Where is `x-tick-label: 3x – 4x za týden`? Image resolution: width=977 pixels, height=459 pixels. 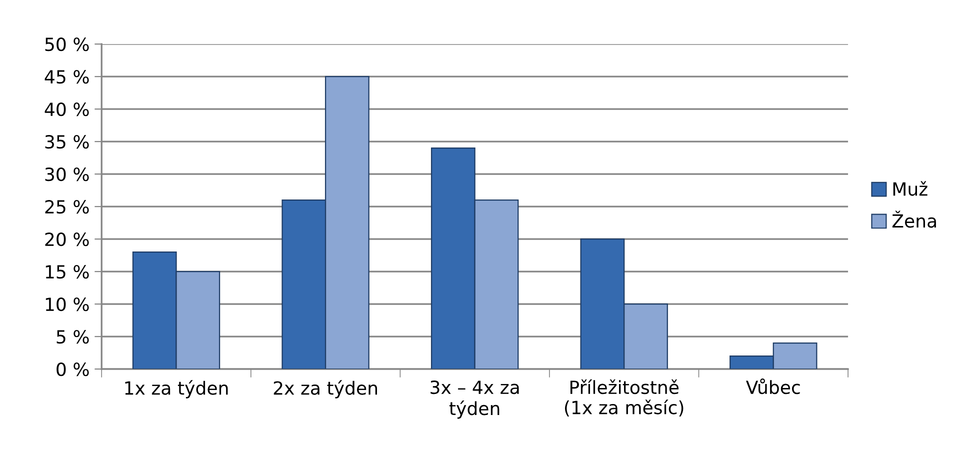 x-tick-label: 3x – 4x za týden is located at coordinates (474, 399).